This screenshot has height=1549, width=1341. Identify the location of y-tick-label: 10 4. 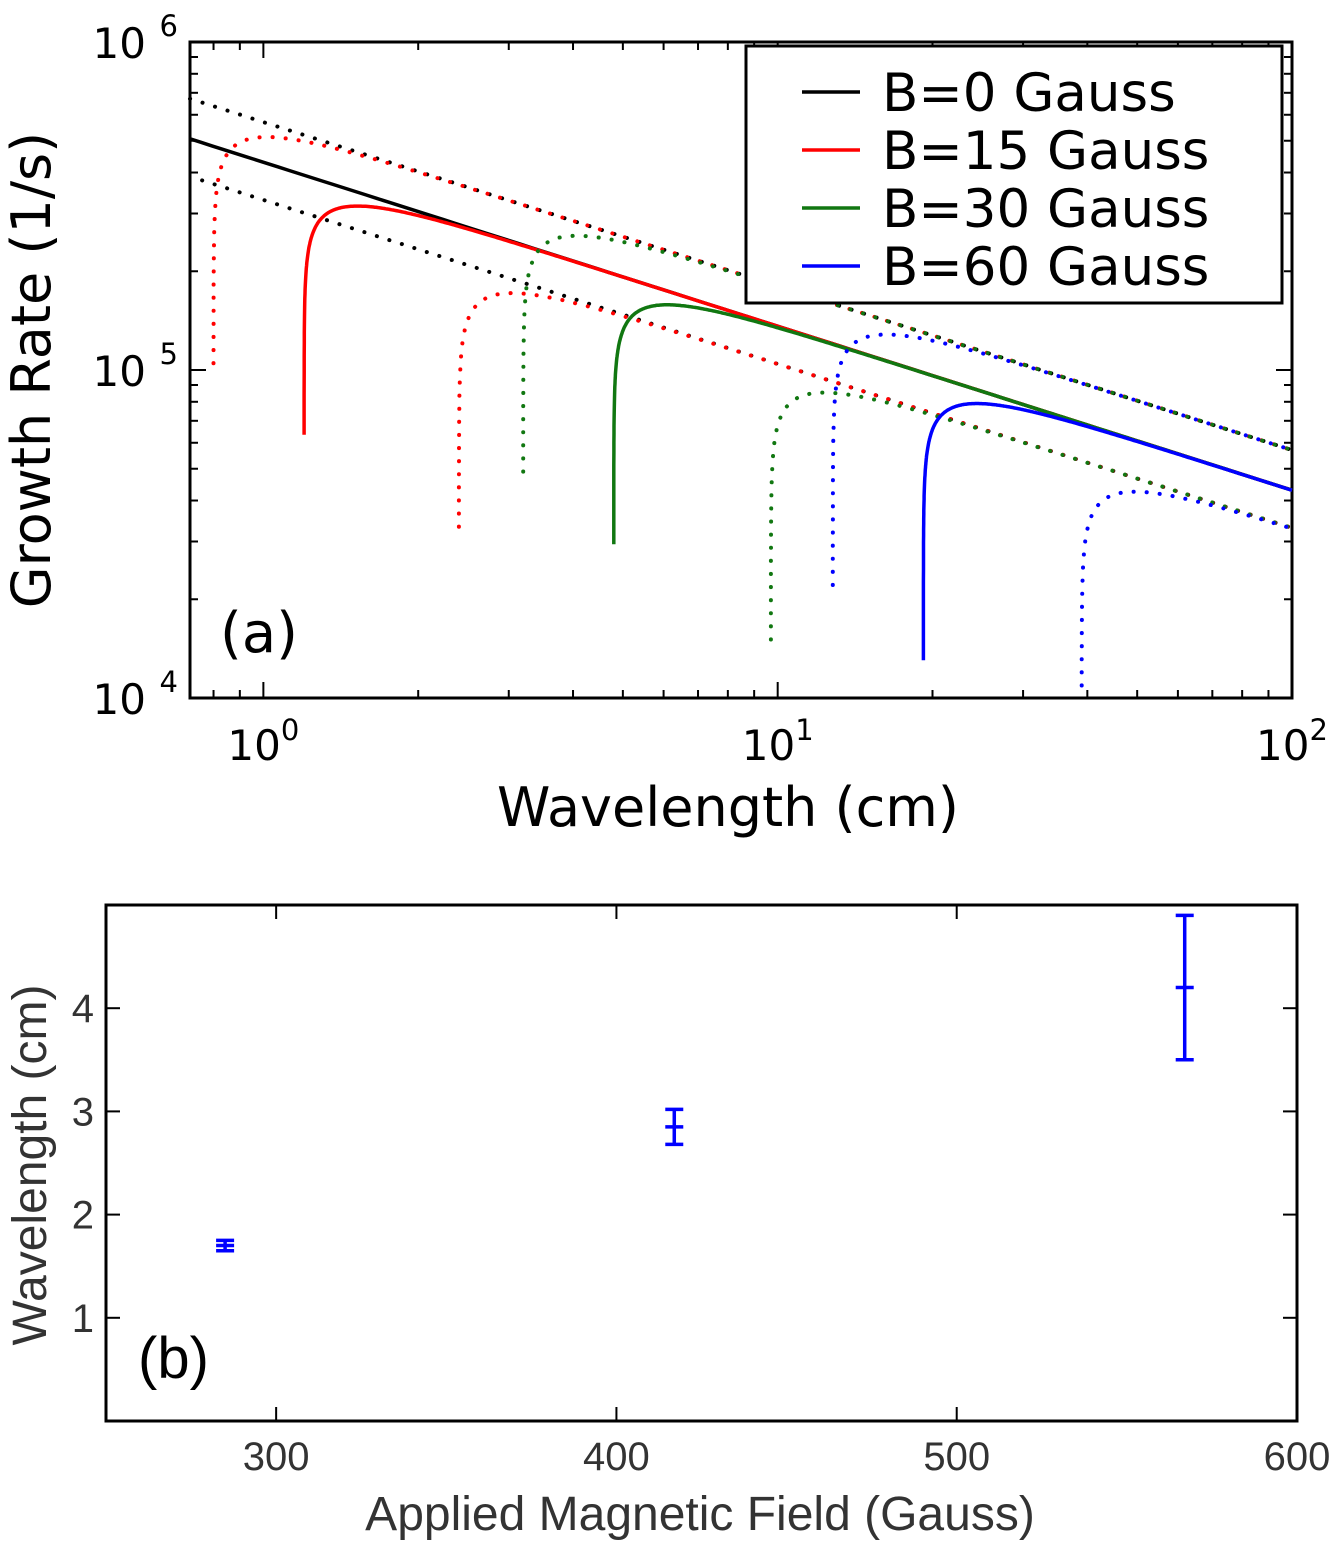
(135, 694).